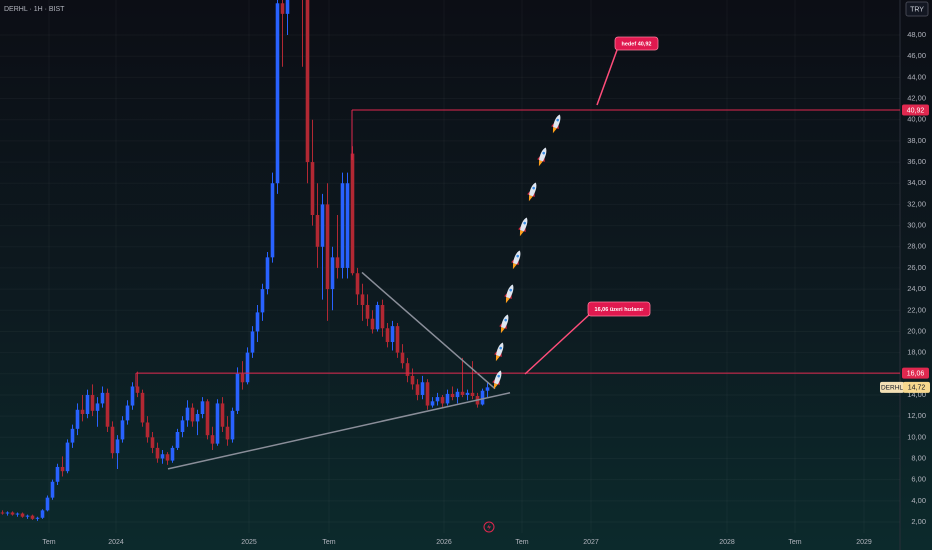 The height and width of the screenshot is (550, 932). I want to click on event-icon-bolt, so click(489, 527).